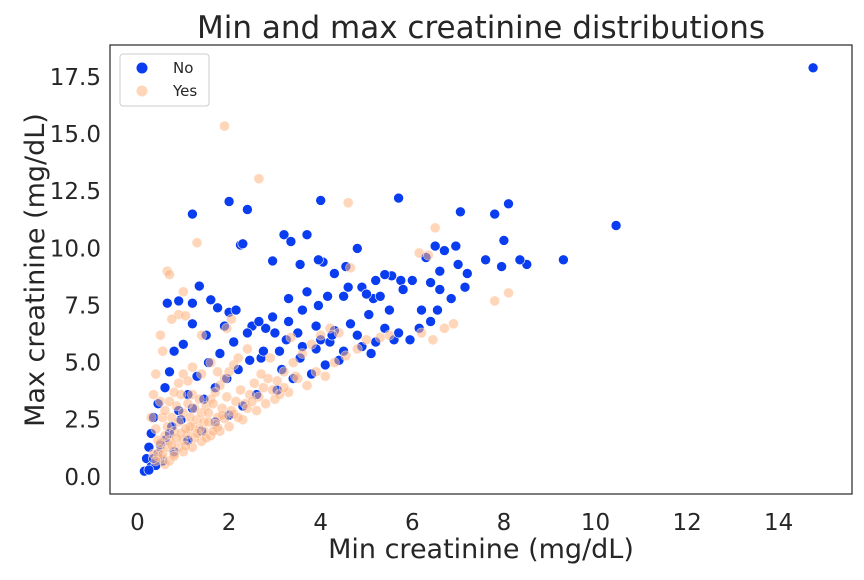 The height and width of the screenshot is (580, 864). What do you see at coordinates (75, 78) in the screenshot?
I see `y-tick-label: 17.5` at bounding box center [75, 78].